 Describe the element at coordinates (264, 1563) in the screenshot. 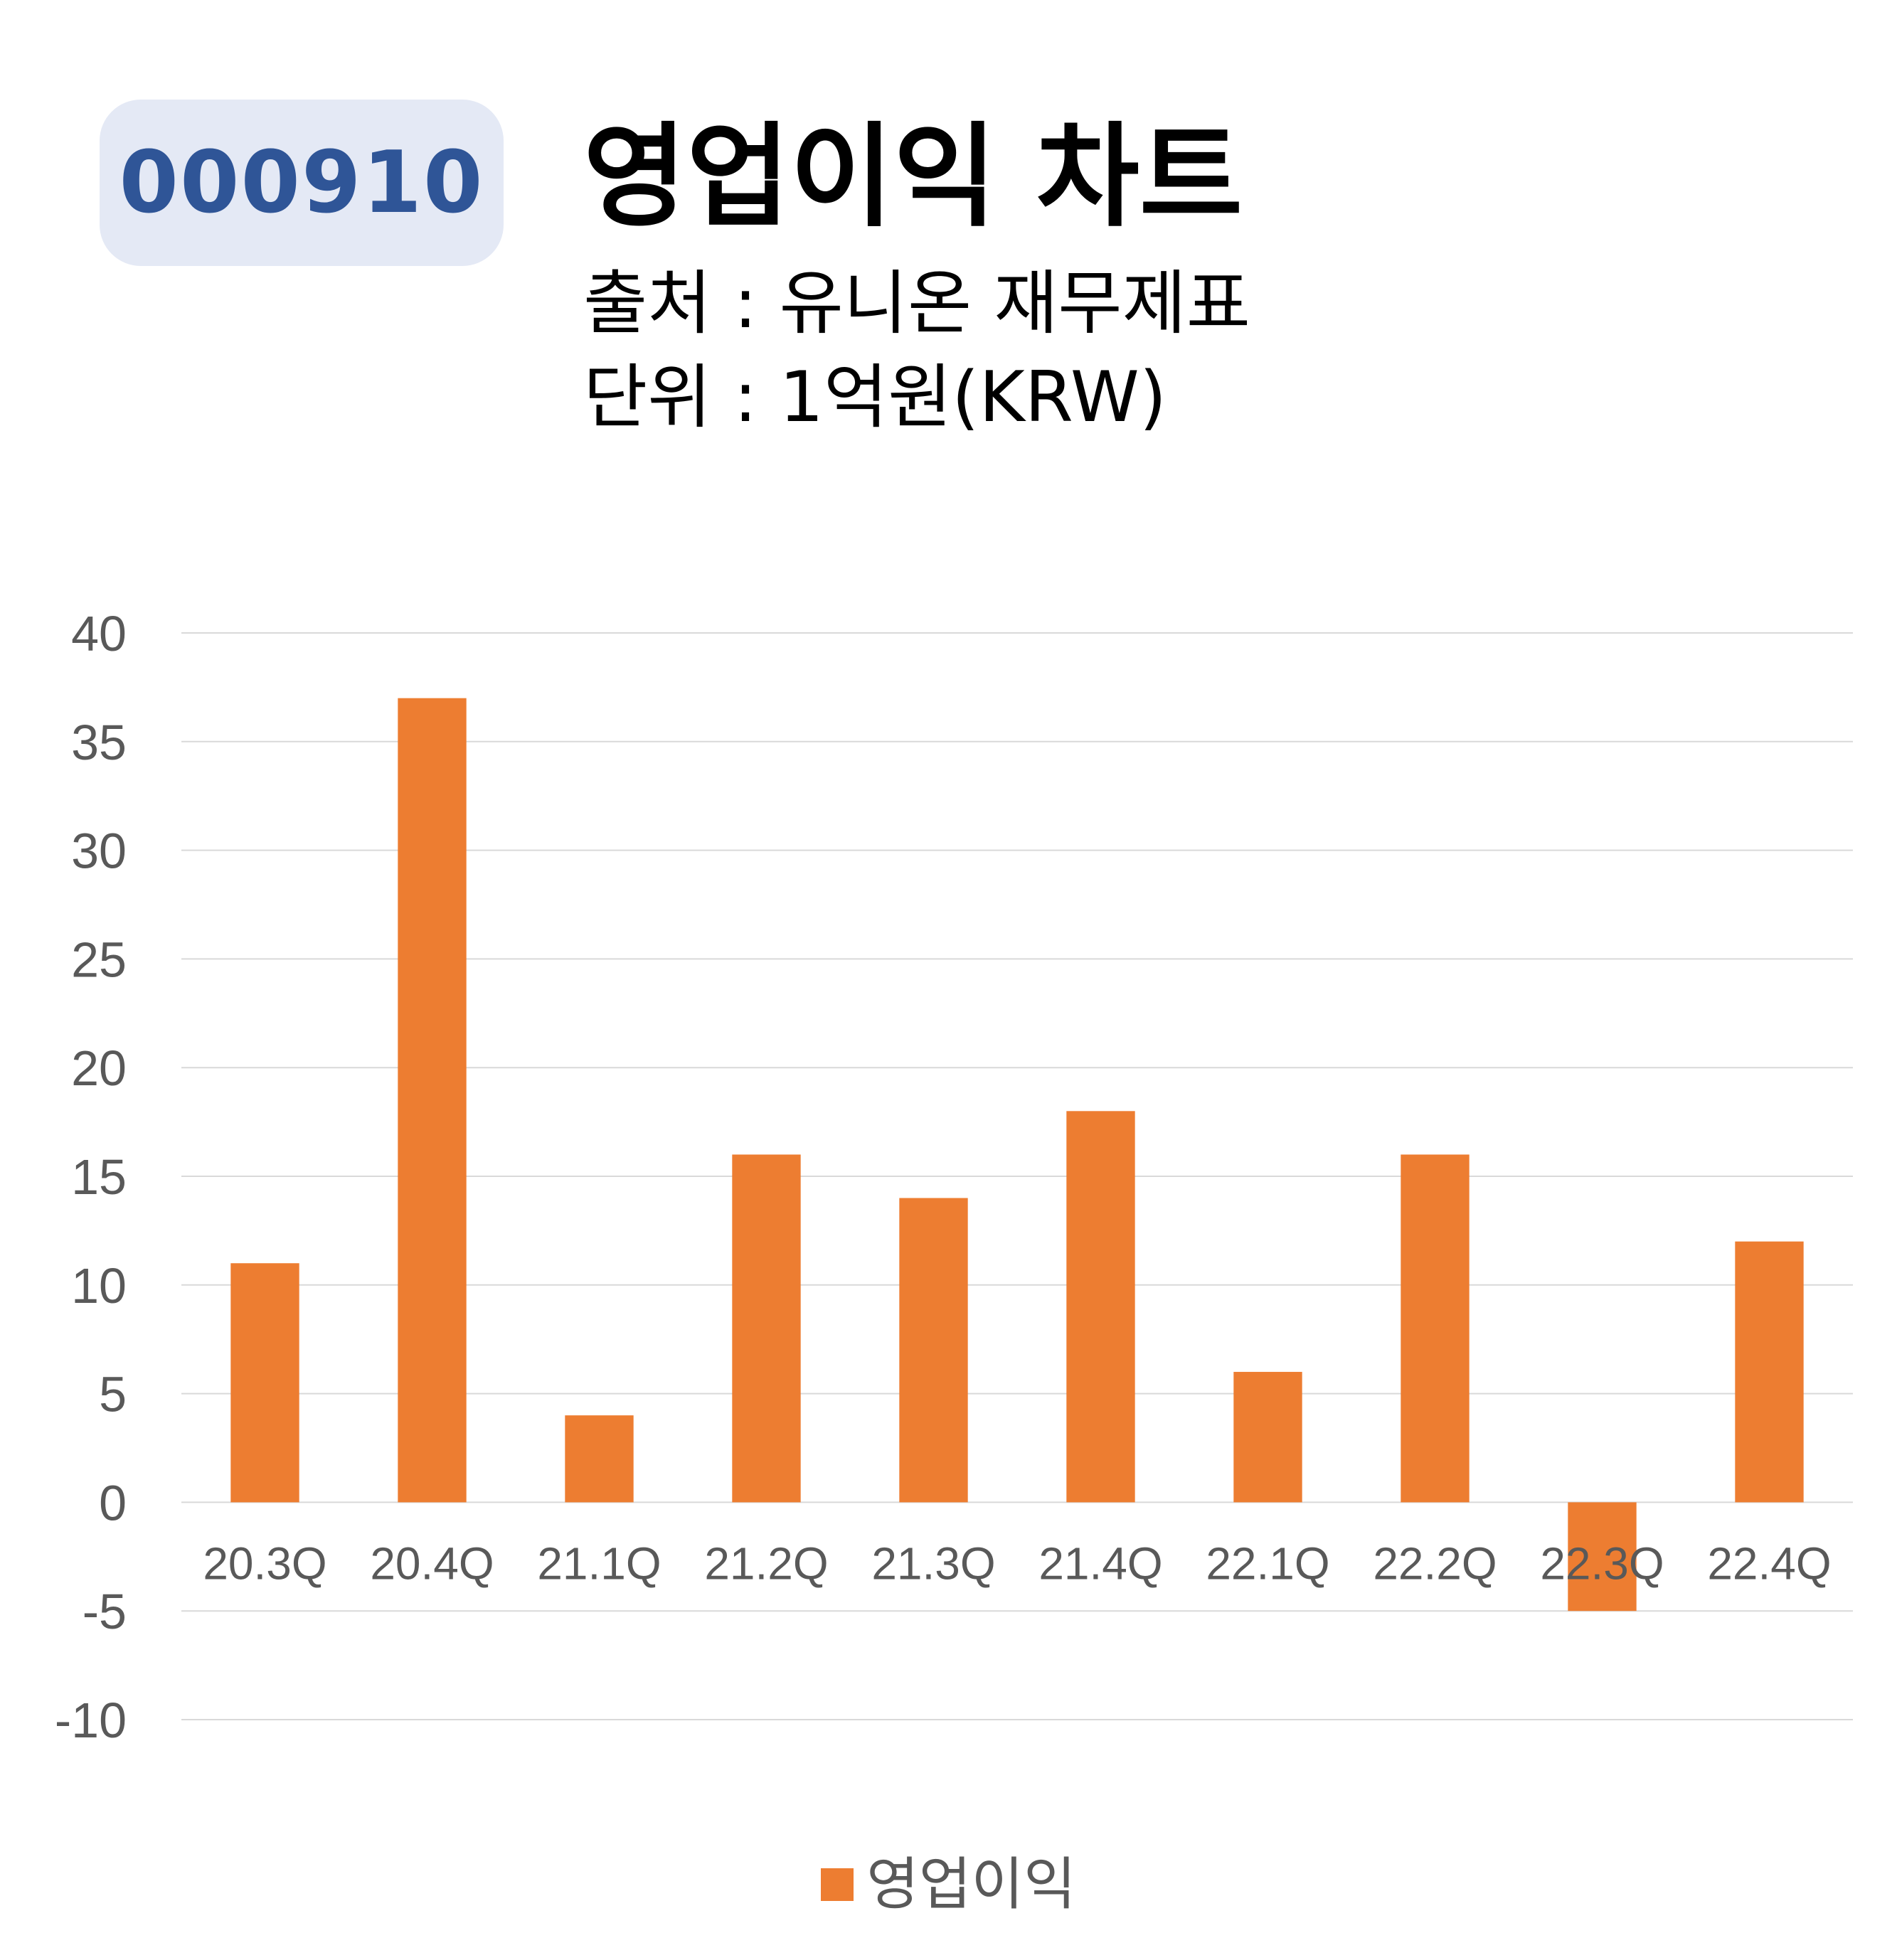

I see `x-tick-label: 20.3Q` at that location.